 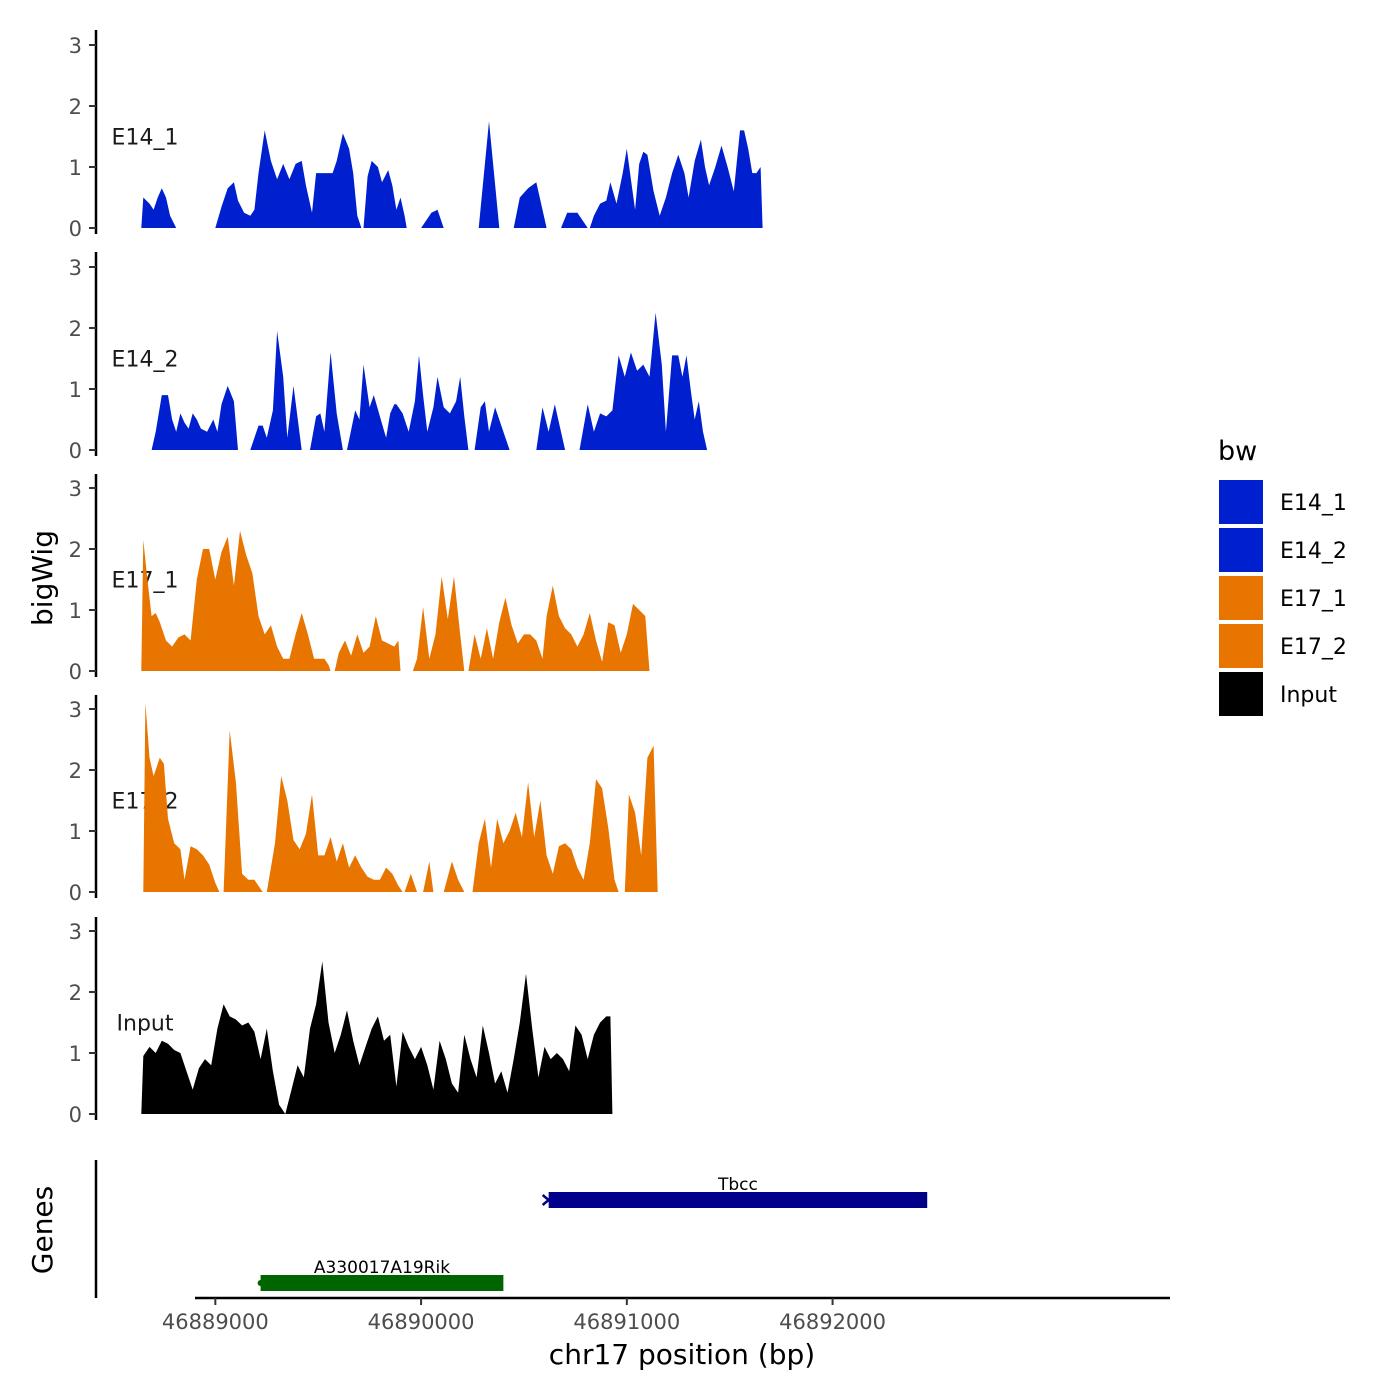 What do you see at coordinates (1313, 551) in the screenshot?
I see `legend-label: E14_2` at bounding box center [1313, 551].